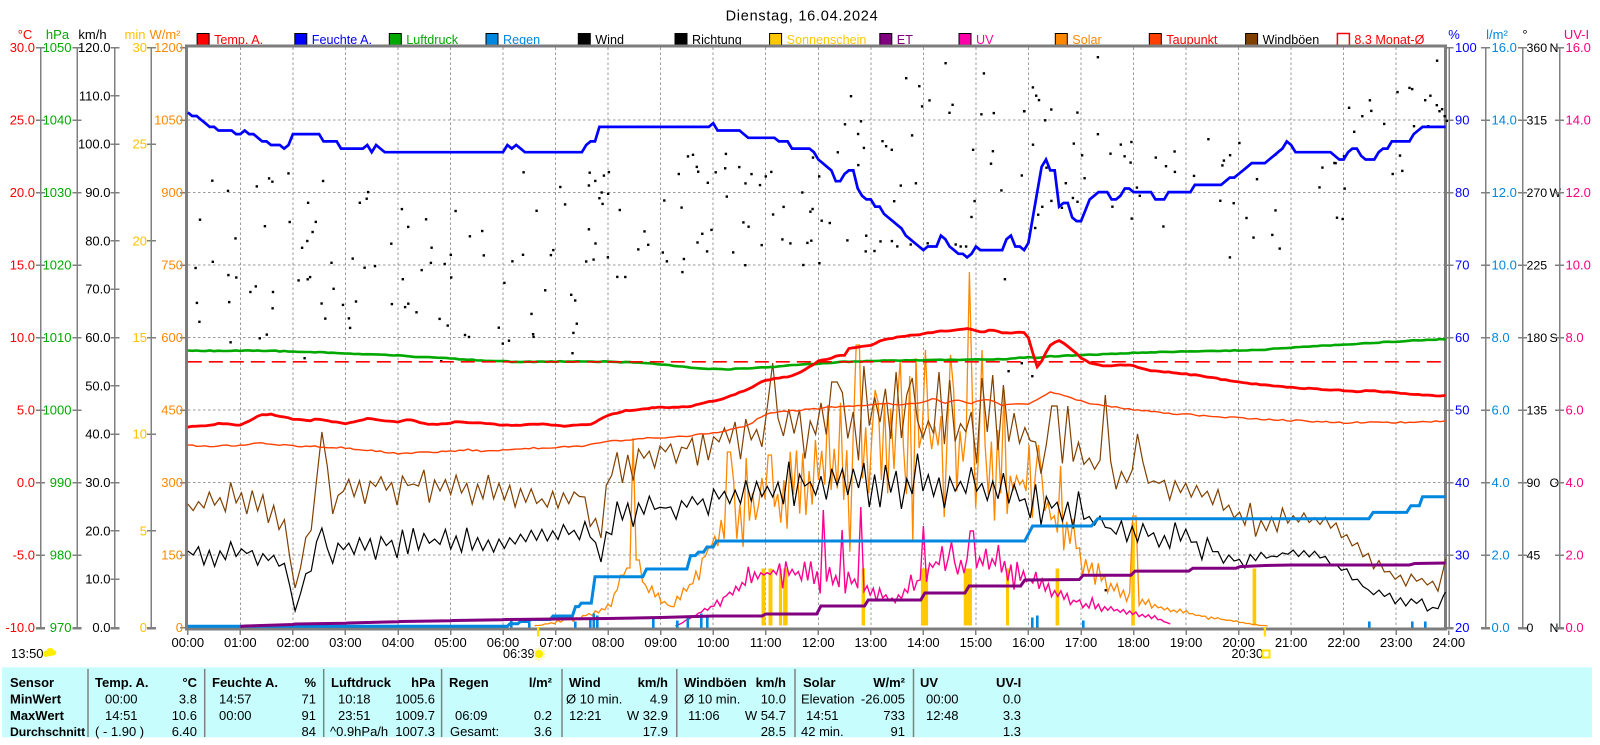 Image resolution: width=1600 pixels, height=745 pixels. What do you see at coordinates (713, 642) in the screenshot?
I see `svg-text: 10:00` at bounding box center [713, 642].